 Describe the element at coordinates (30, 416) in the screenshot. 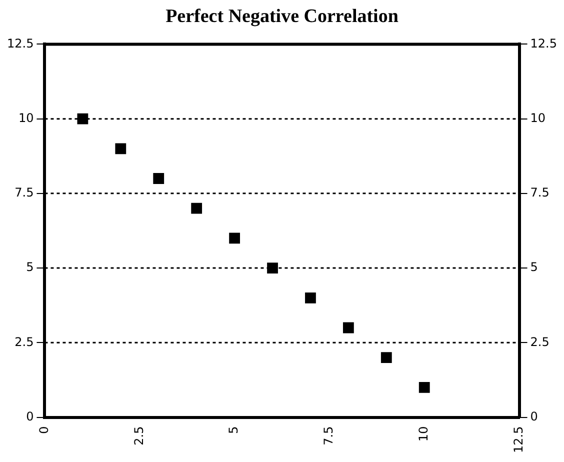

I see `y-tick-label: 0` at that location.